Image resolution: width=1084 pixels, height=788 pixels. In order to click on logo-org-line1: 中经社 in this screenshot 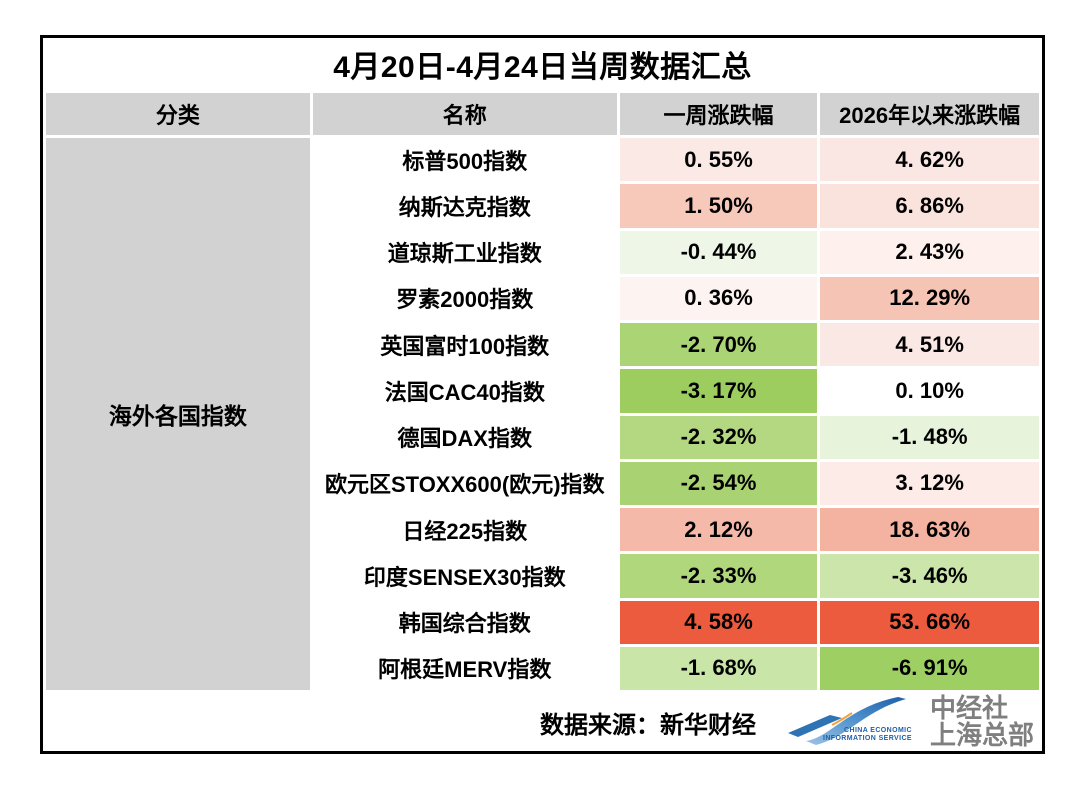, I will do `click(968, 708)`.